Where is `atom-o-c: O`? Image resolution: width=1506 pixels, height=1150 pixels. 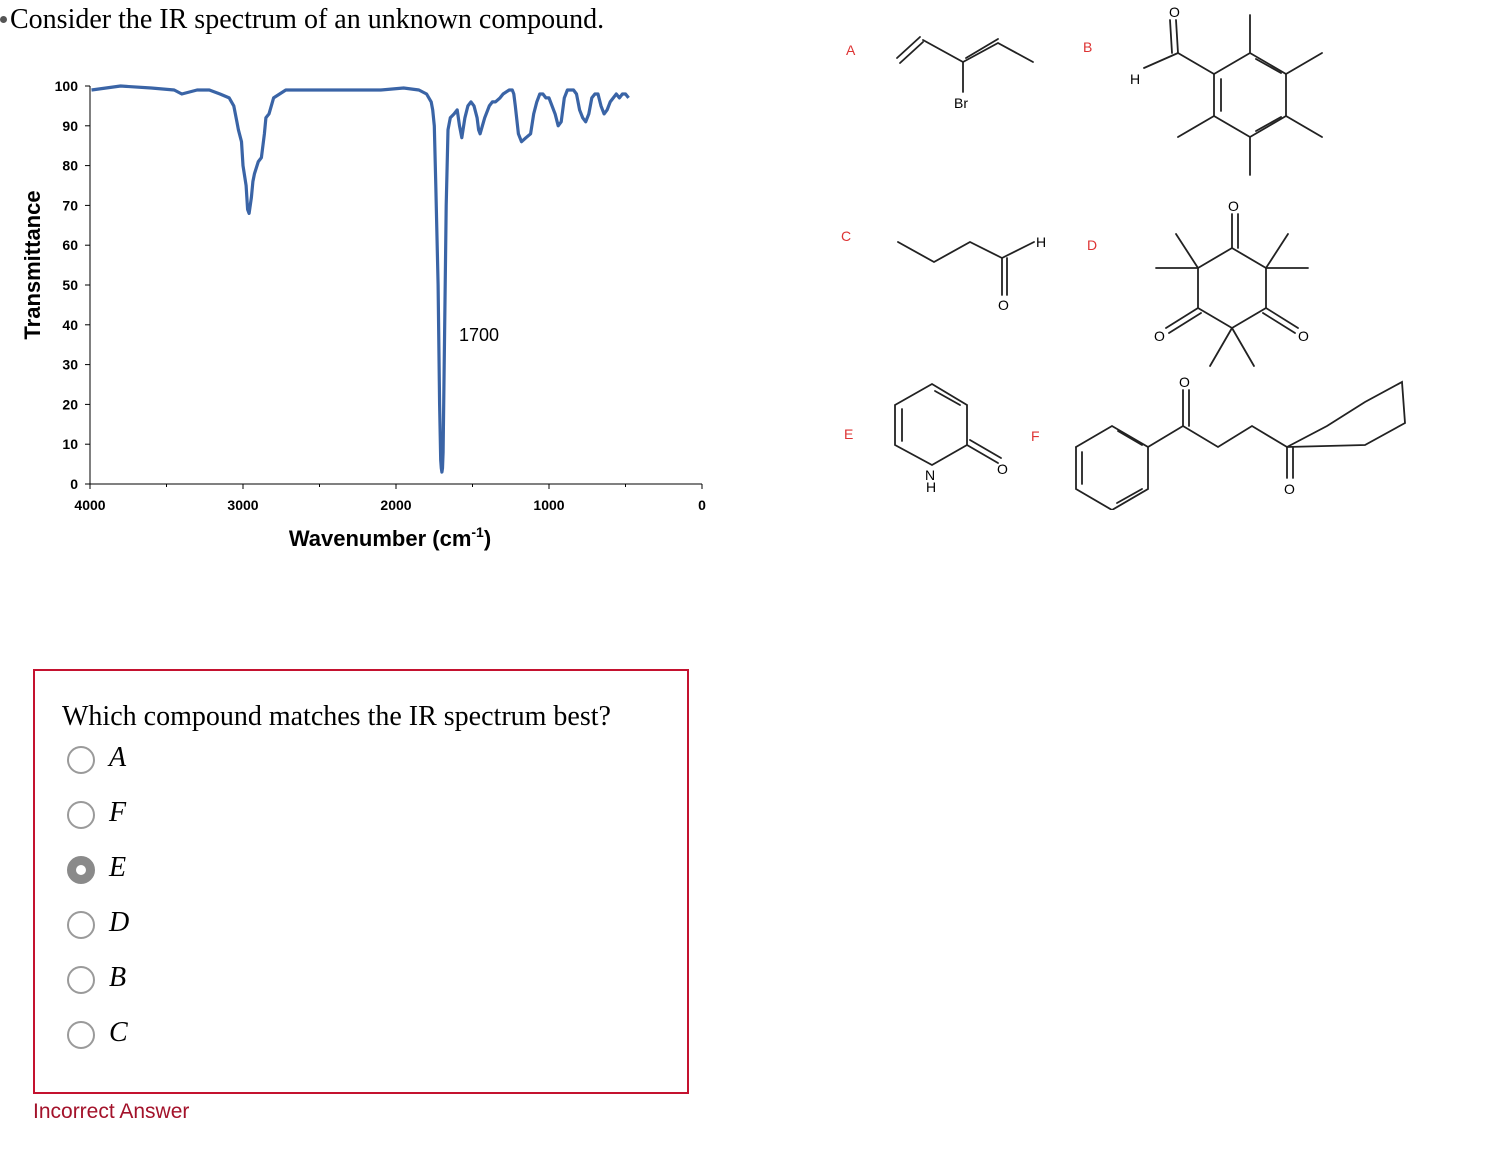
atom-o-c: O is located at coordinates (1003, 305).